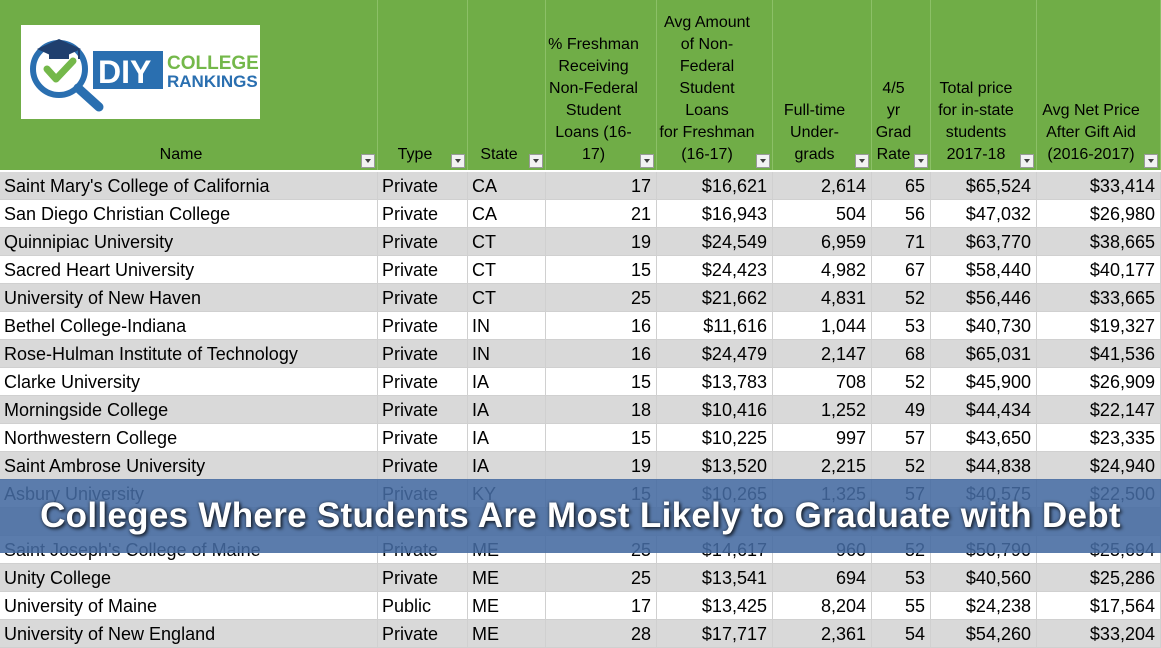 This screenshot has height=648, width=1161. What do you see at coordinates (423, 606) in the screenshot?
I see `table-cell: Public` at bounding box center [423, 606].